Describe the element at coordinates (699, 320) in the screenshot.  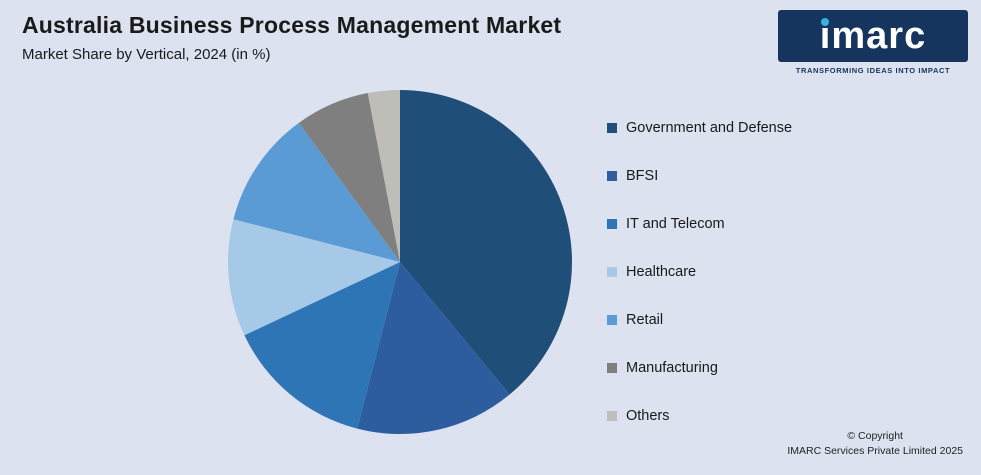
I see `legend-item: Retail` at that location.